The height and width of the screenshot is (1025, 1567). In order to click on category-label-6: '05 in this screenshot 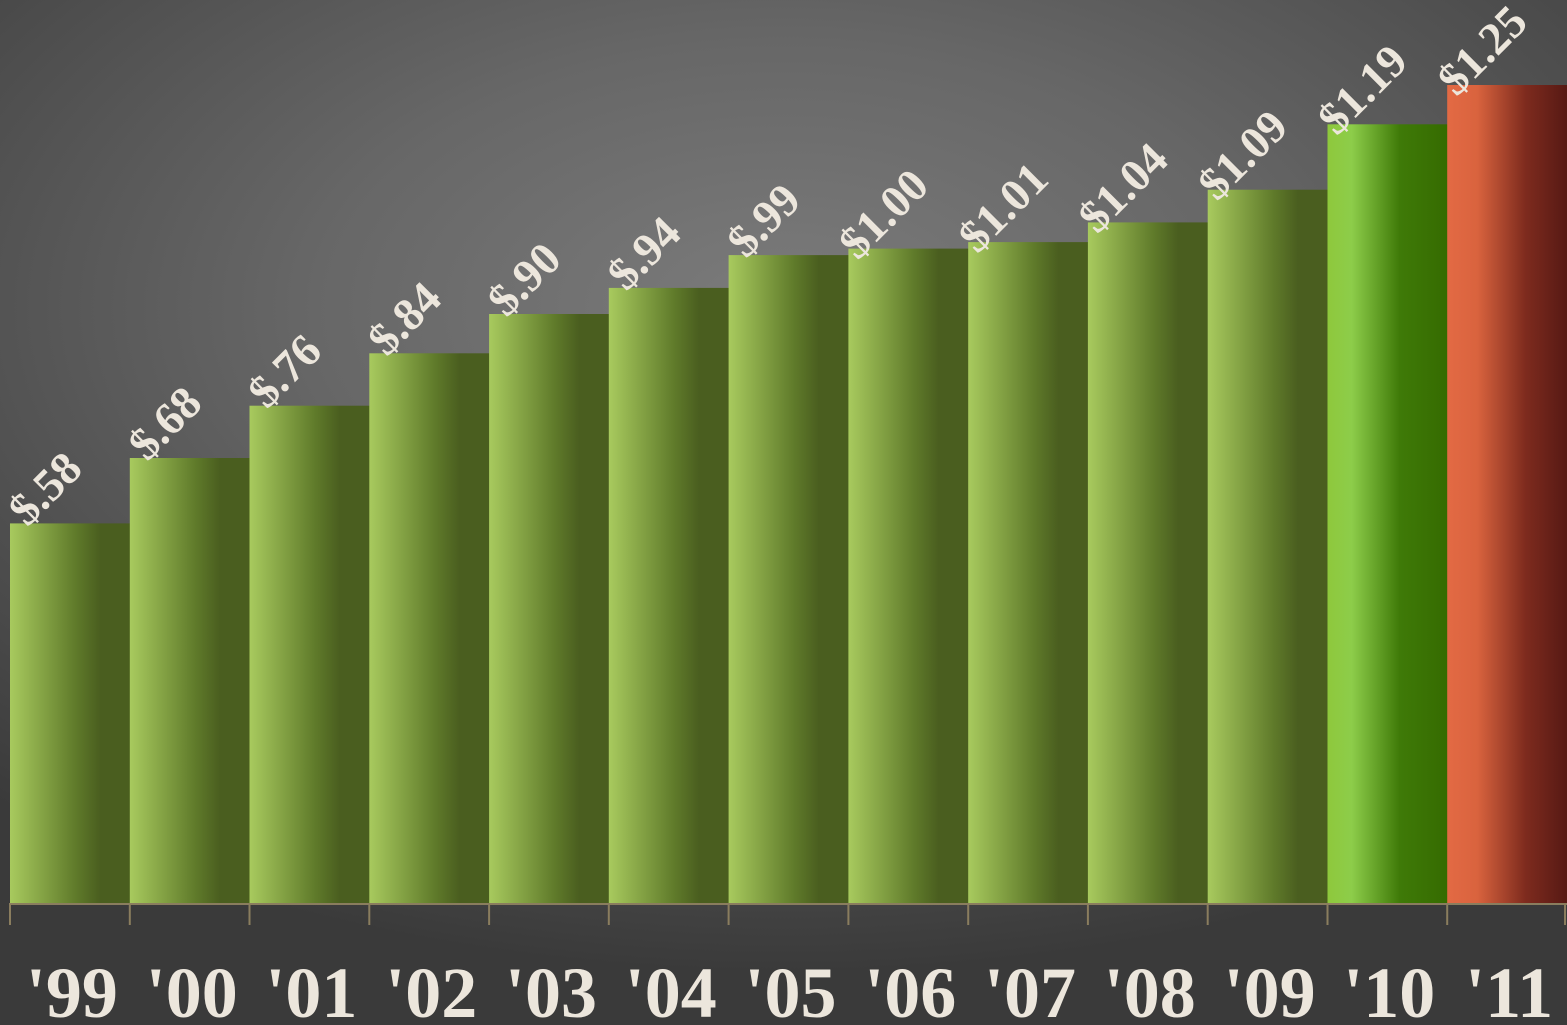, I will do `click(790, 989)`.